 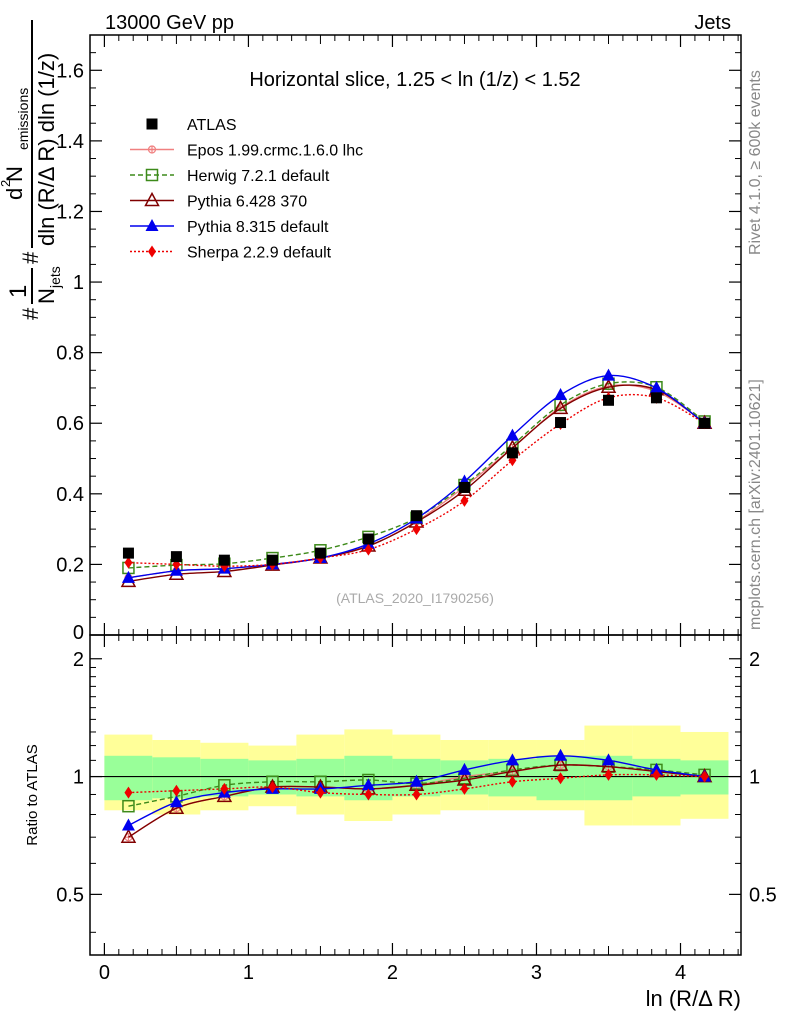 I want to click on y-tick-label-zero: 0, so click(x=78, y=633).